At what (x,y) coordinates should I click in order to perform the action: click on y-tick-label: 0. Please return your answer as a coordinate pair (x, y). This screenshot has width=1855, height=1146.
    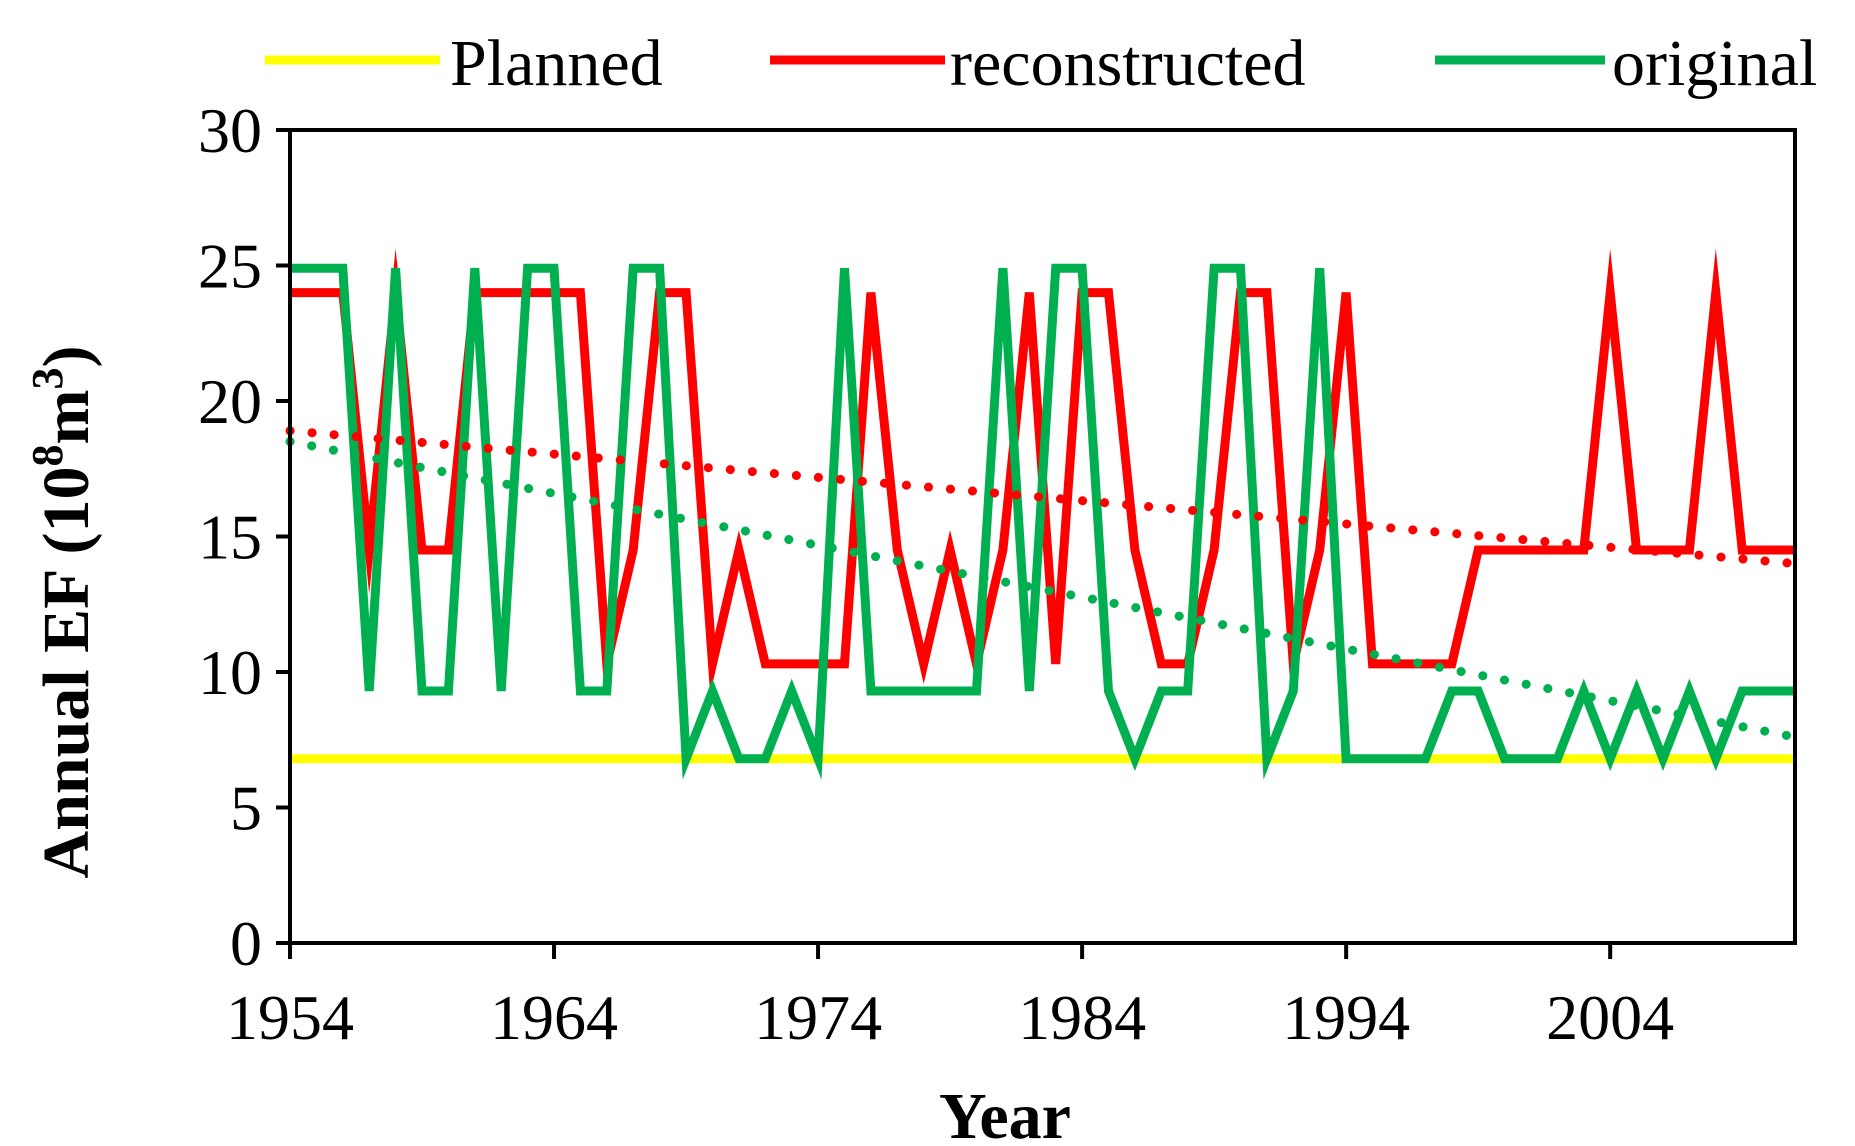
    Looking at the image, I should click on (246, 943).